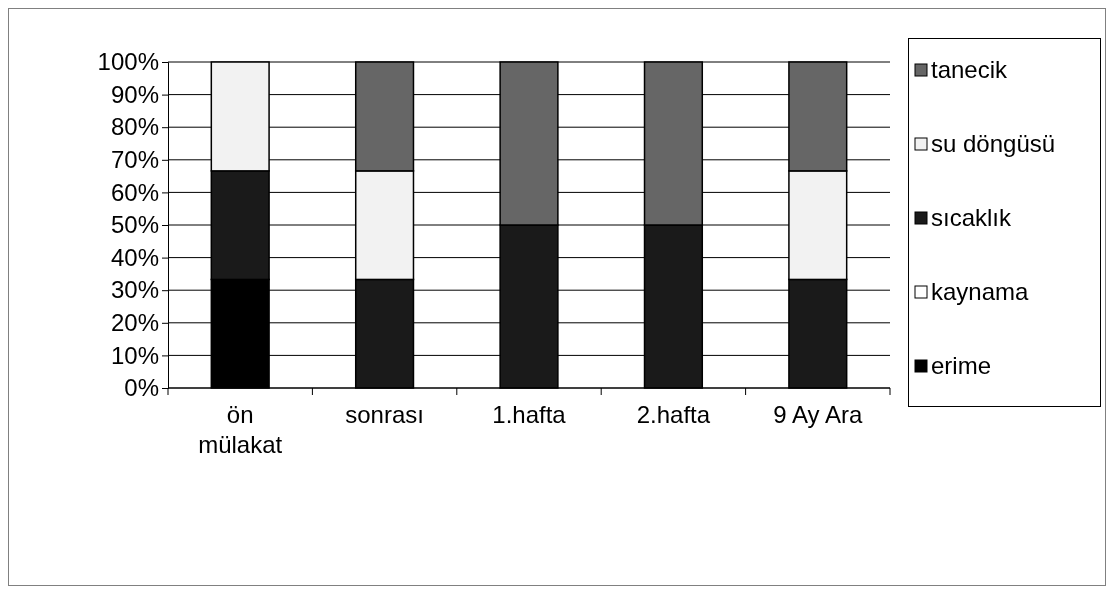 The height and width of the screenshot is (595, 1115). I want to click on y-tick-label: 40%, so click(134, 257).